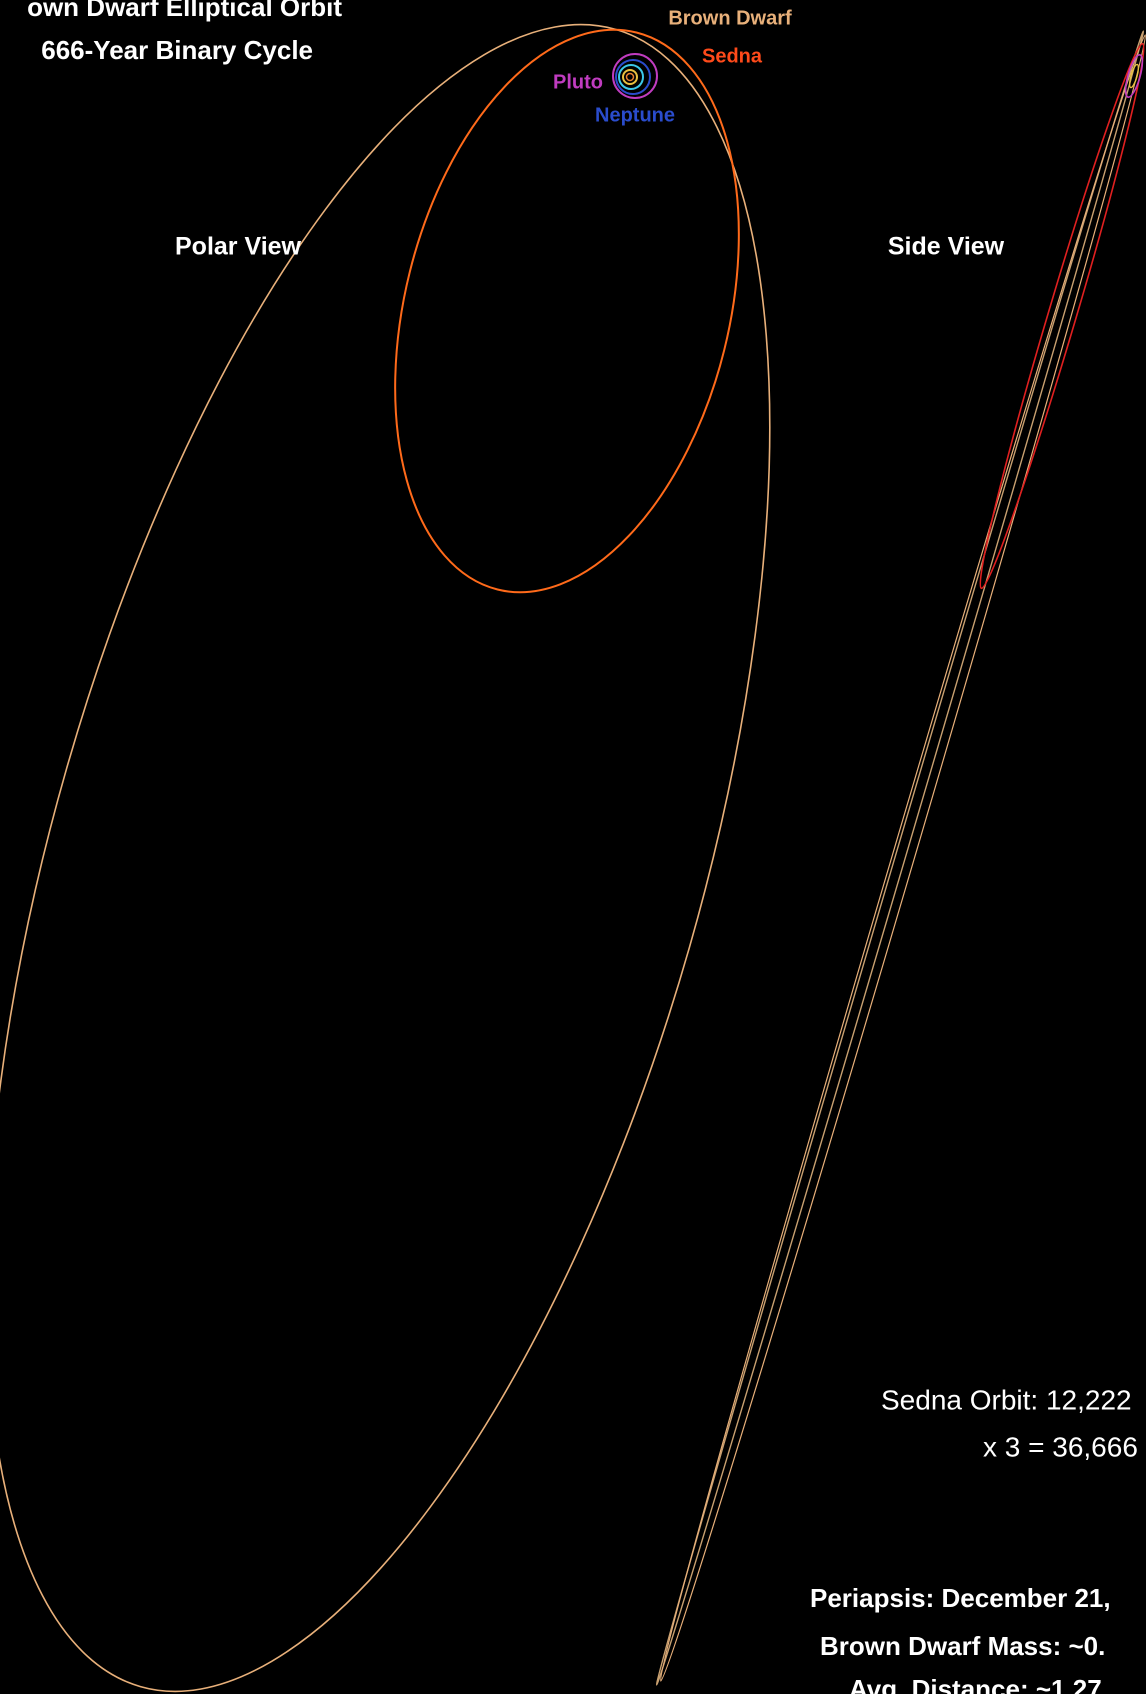  Describe the element at coordinates (238, 247) in the screenshot. I see `polar-view-label: Polar View` at that location.